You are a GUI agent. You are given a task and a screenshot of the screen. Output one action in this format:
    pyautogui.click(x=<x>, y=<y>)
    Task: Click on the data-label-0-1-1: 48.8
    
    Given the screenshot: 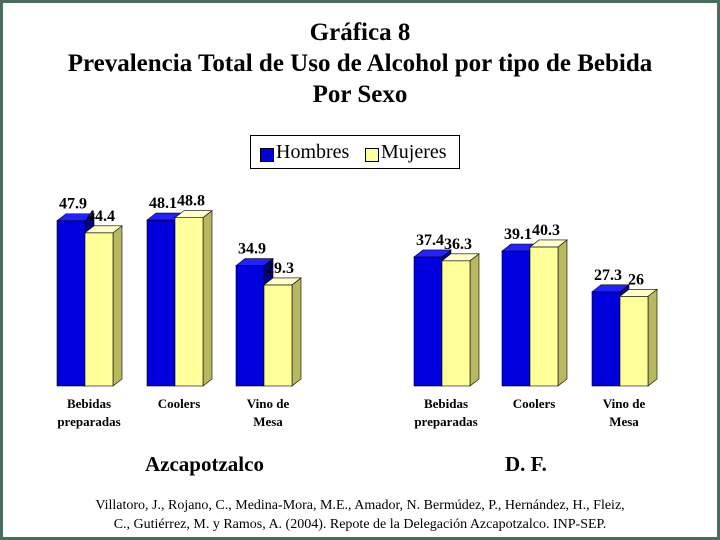 What is the action you would take?
    pyautogui.click(x=191, y=201)
    